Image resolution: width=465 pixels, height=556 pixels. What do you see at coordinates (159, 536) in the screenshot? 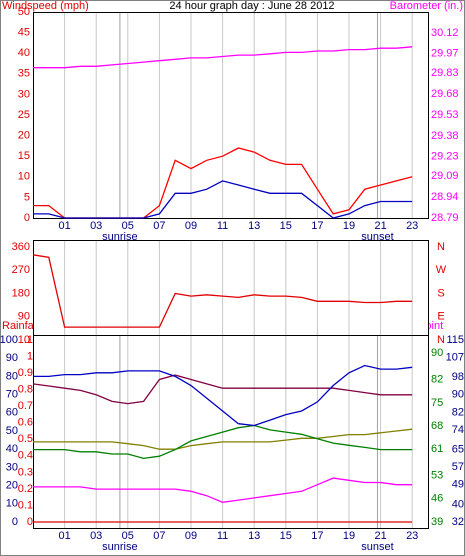
I see `x-tick-label: 07` at bounding box center [159, 536].